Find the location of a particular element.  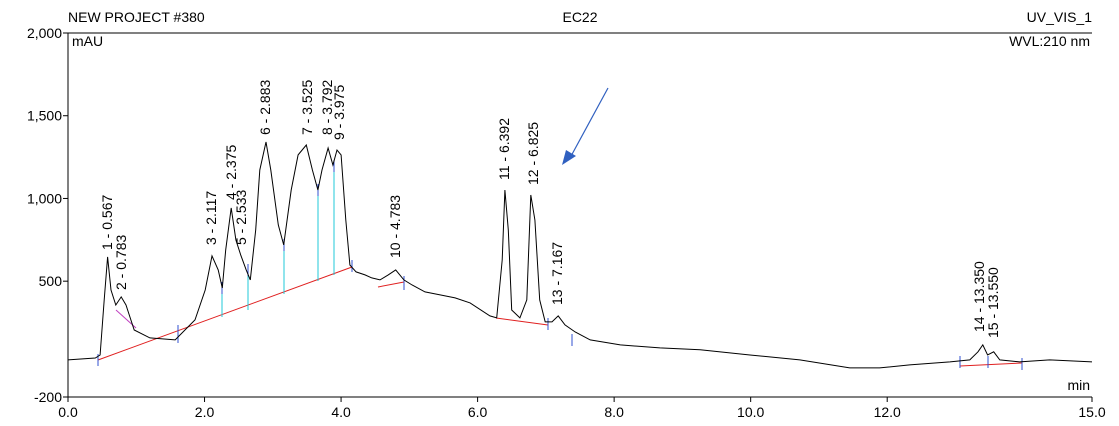

peak-drop-lines is located at coordinates (278, 241).